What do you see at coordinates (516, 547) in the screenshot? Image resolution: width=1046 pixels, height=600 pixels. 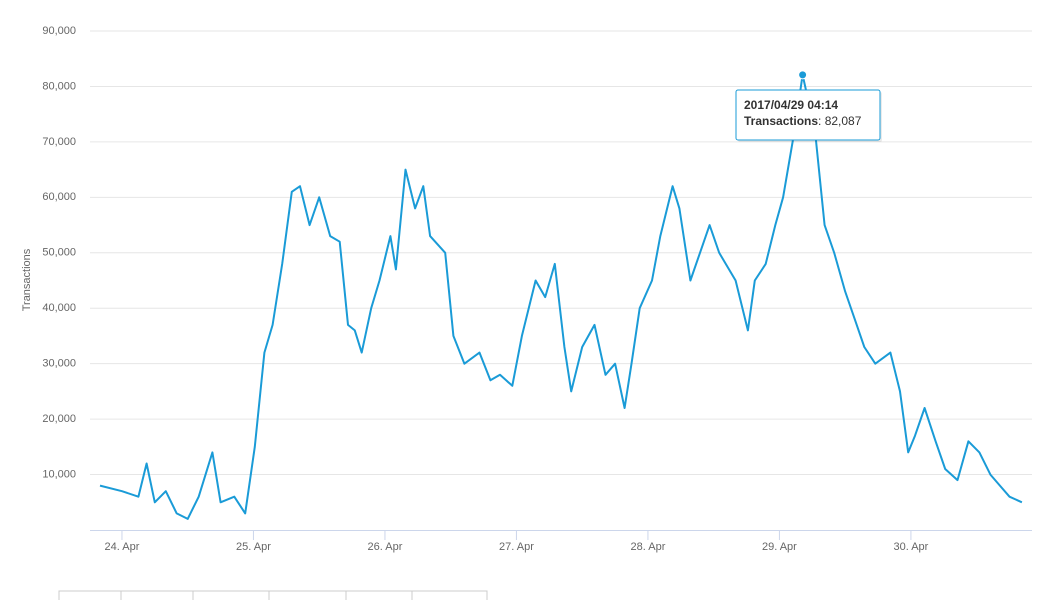 I see `x-tick-label: 27. Apr` at bounding box center [516, 547].